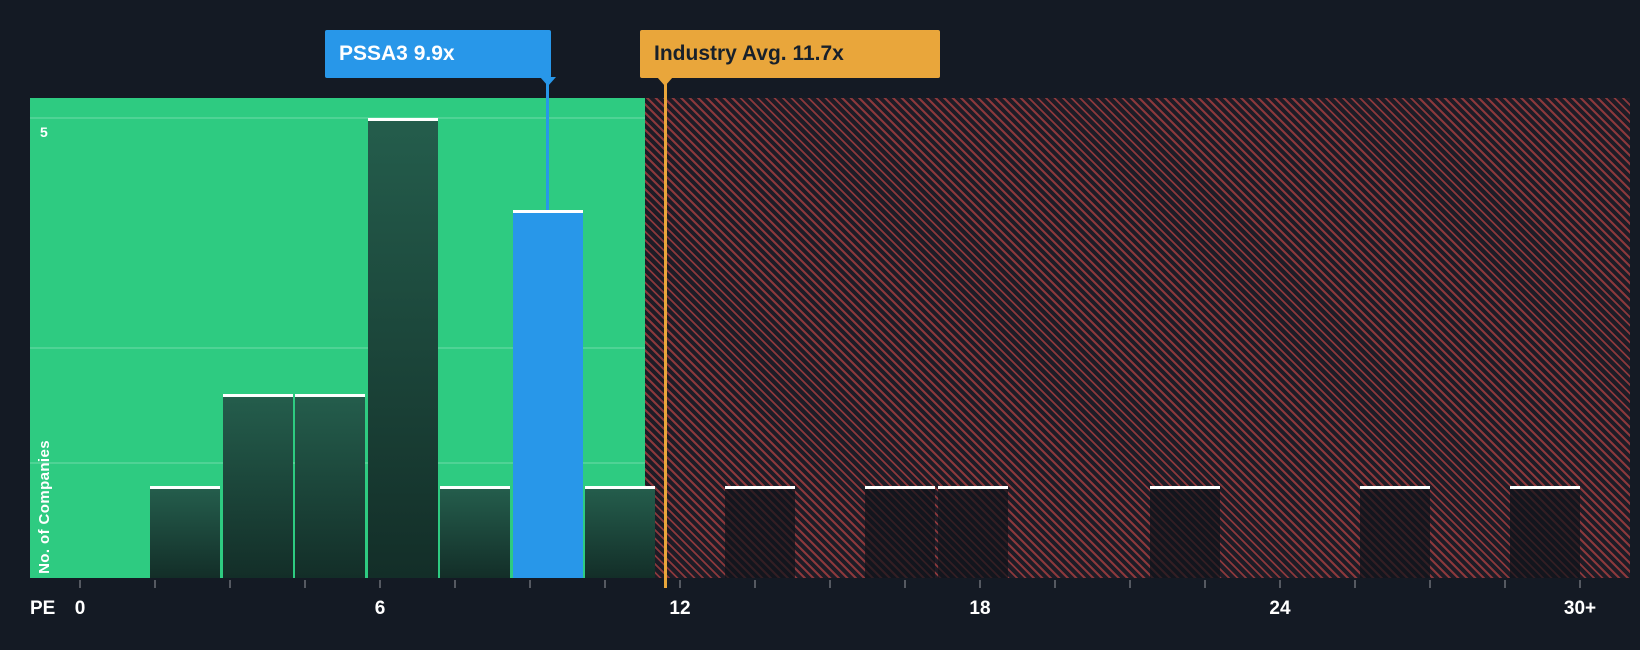 The height and width of the screenshot is (650, 1640). What do you see at coordinates (547, 394) in the screenshot?
I see `company-bar` at bounding box center [547, 394].